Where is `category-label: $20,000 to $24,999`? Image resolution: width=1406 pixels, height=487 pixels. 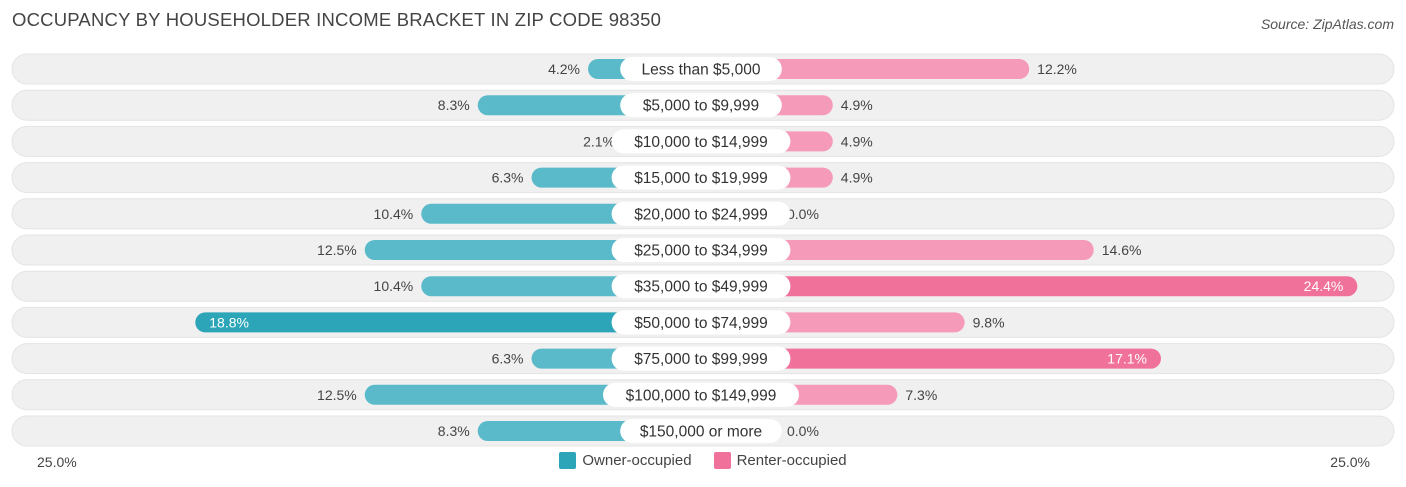
category-label: $20,000 to $24,999 is located at coordinates (701, 214).